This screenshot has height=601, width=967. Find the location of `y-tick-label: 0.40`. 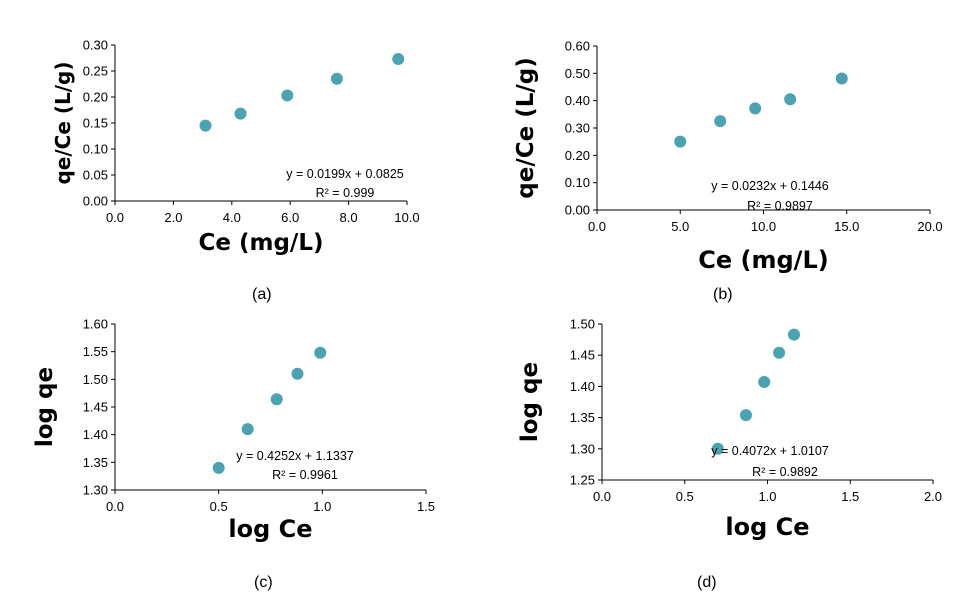

y-tick-label: 0.40 is located at coordinates (577, 100).